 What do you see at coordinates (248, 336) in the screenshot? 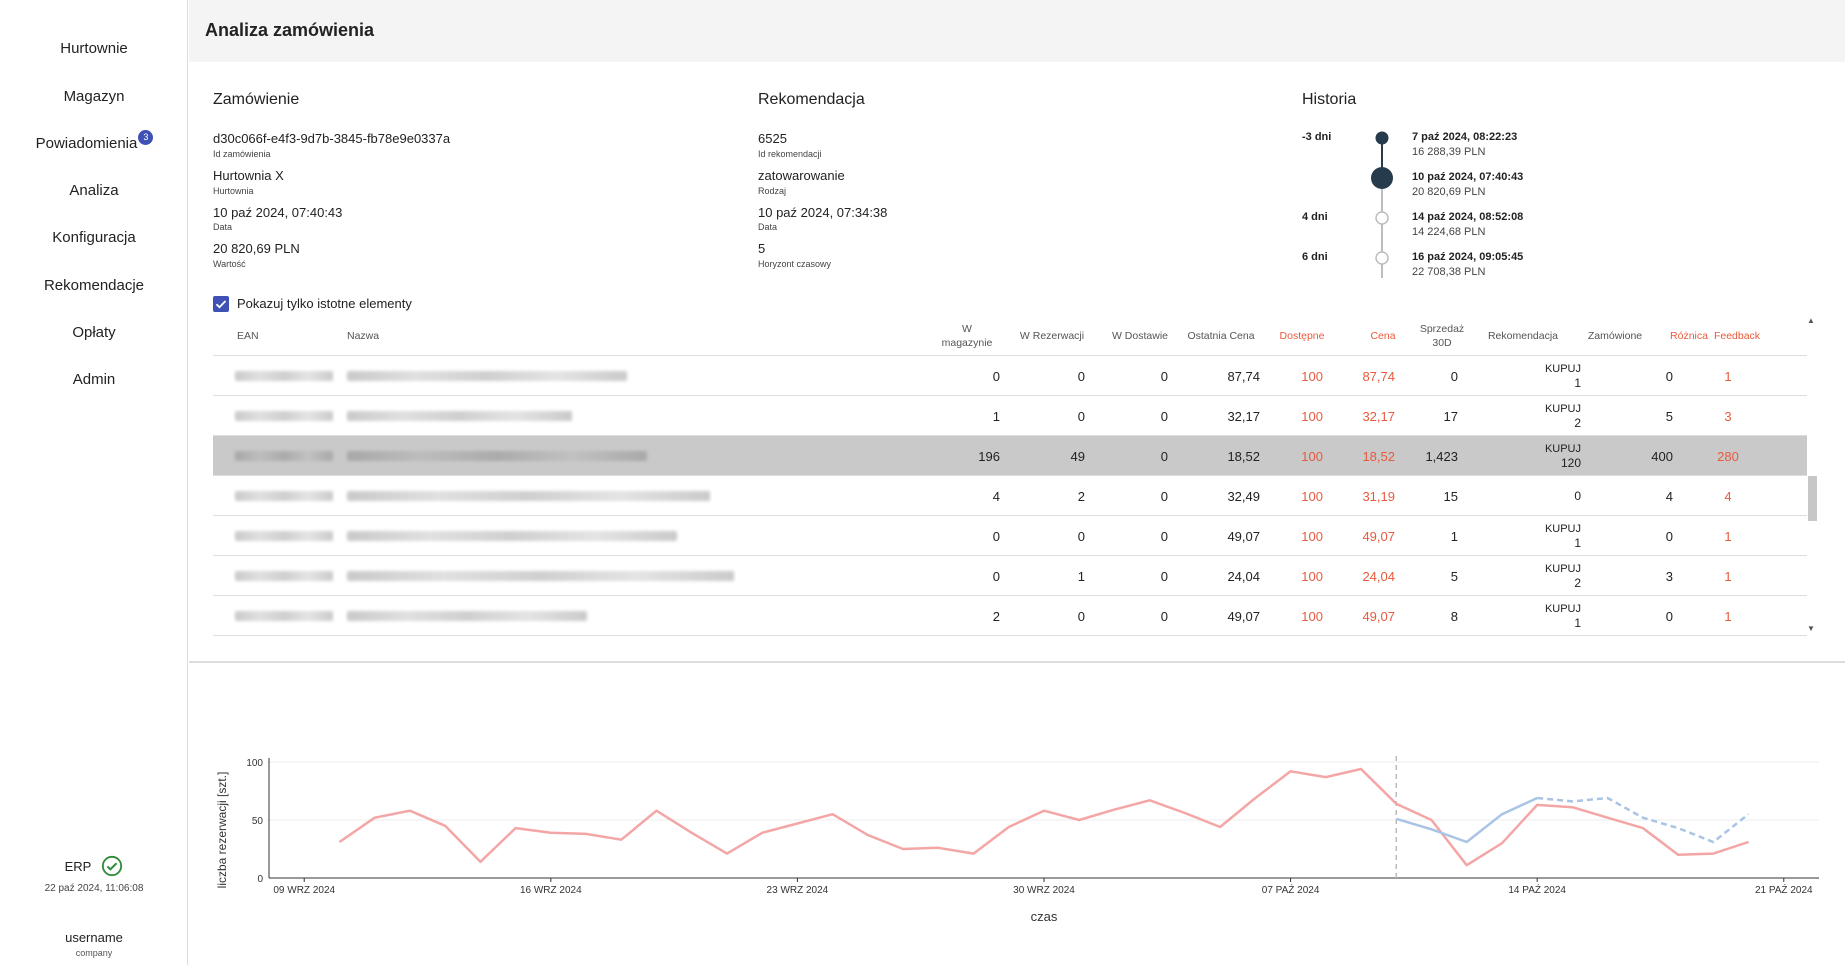
I see `header-ean: EAN` at bounding box center [248, 336].